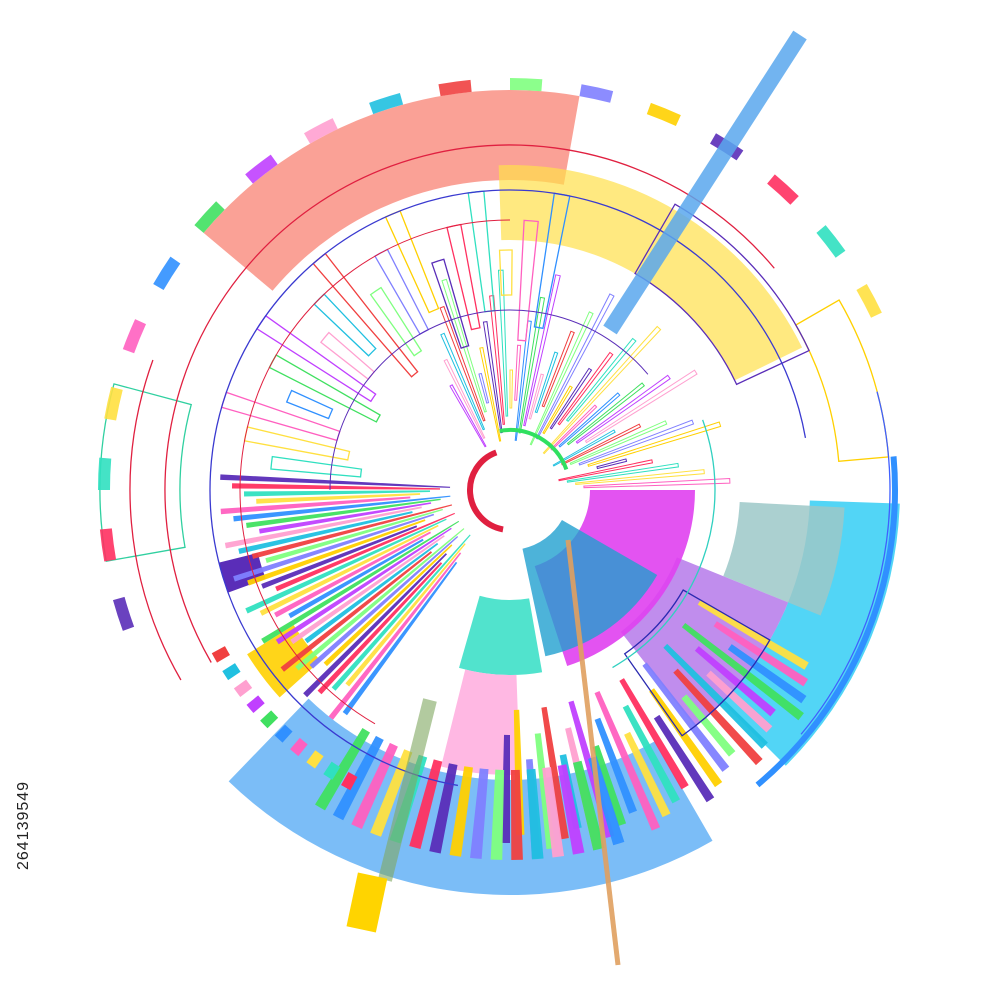 This screenshot has height=1000, width=1000. I want to click on stock-id: 264139549, so click(23, 825).